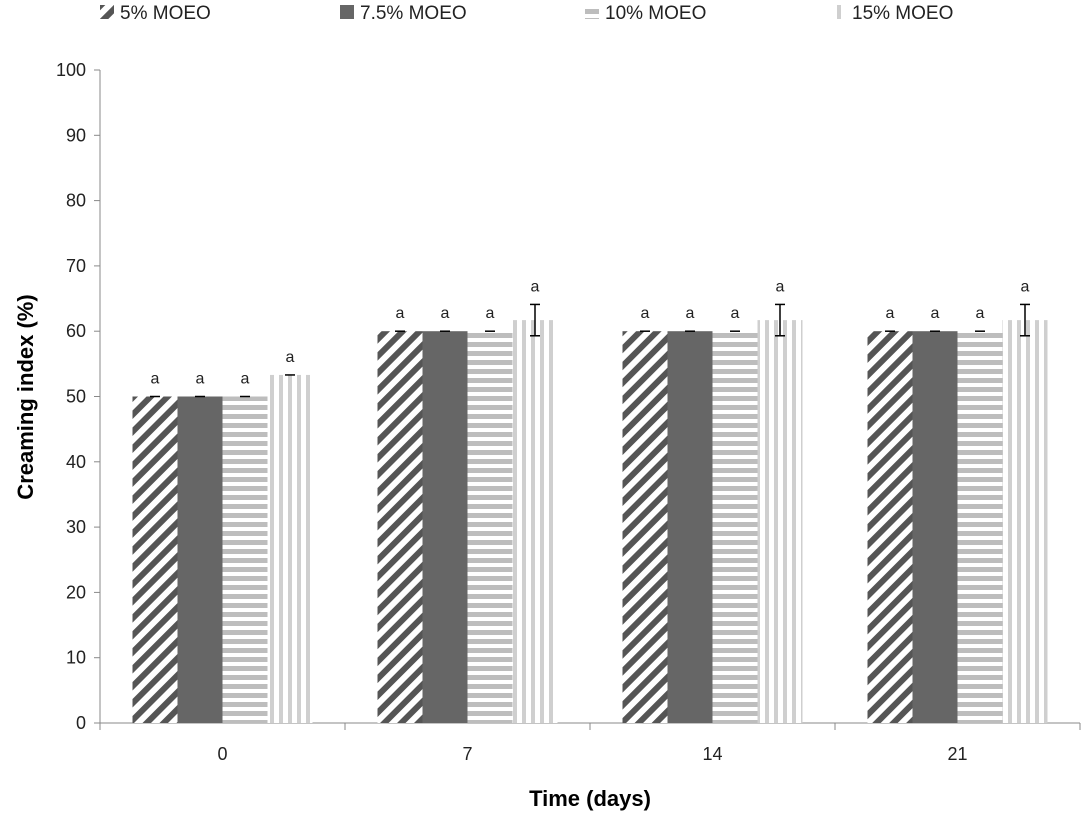 This screenshot has height=816, width=1084. Describe the element at coordinates (25, 396) in the screenshot. I see `y-axis-title: Creaming index (%)` at that location.